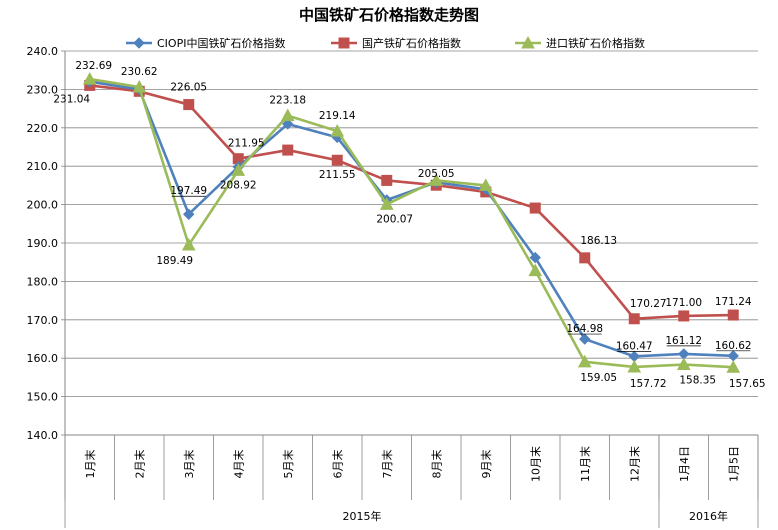 This screenshot has height=530, width=778. Describe the element at coordinates (747, 384) in the screenshot. I see `data-label: 157.65` at that location.